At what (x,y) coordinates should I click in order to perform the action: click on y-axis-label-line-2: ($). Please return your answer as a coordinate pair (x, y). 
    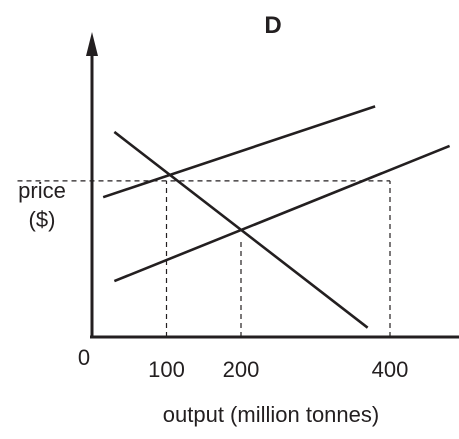
    Looking at the image, I should click on (42, 219).